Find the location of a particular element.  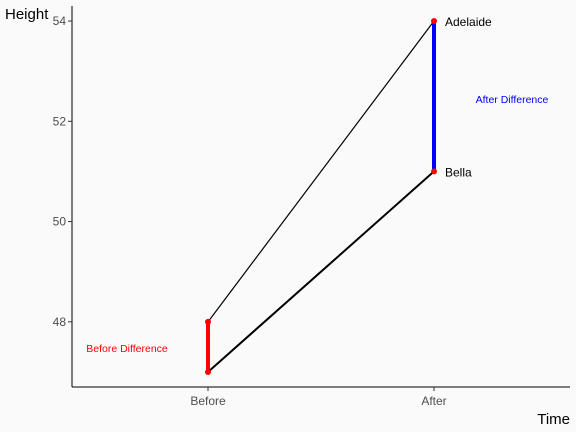

y-tick-label-50: 50 is located at coordinates (60, 222).